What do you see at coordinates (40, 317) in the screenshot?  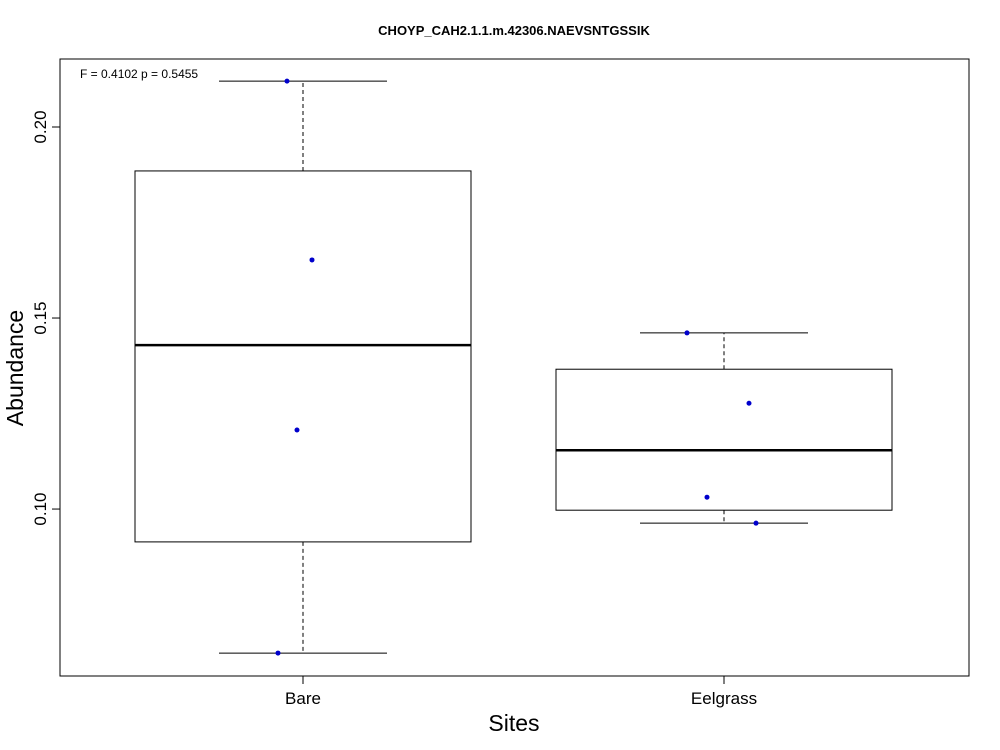 I see `y-tick-label: 0.15` at bounding box center [40, 317].